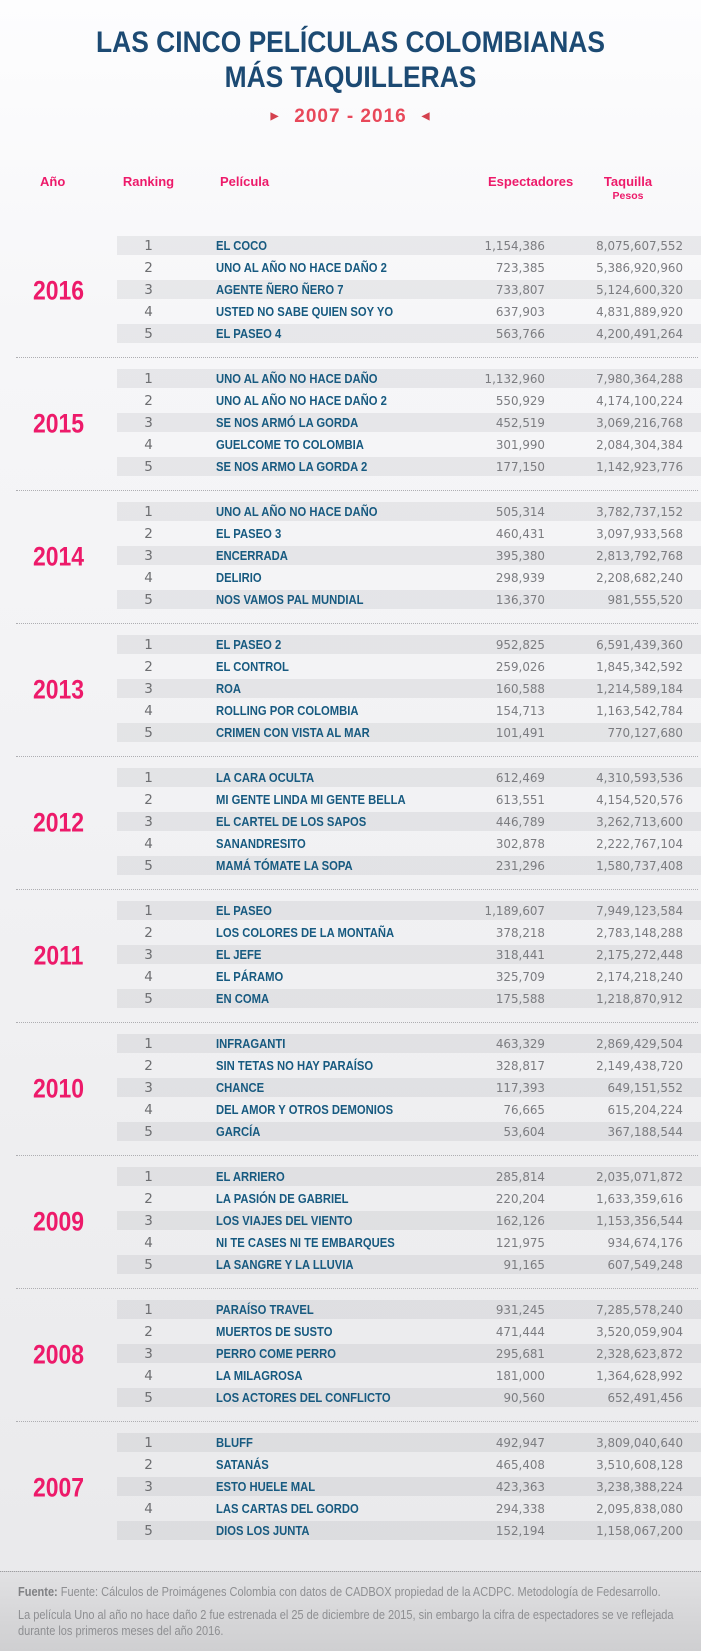 This screenshot has height=1651, width=701. I want to click on date-range-subtitle: ▶ 2007 - 2016 ◀, so click(351, 117).